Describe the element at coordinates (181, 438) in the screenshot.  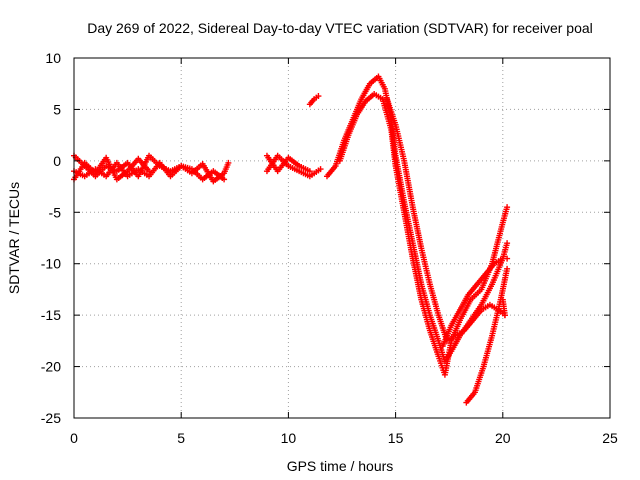
I see `x-tick-label: 5` at that location.